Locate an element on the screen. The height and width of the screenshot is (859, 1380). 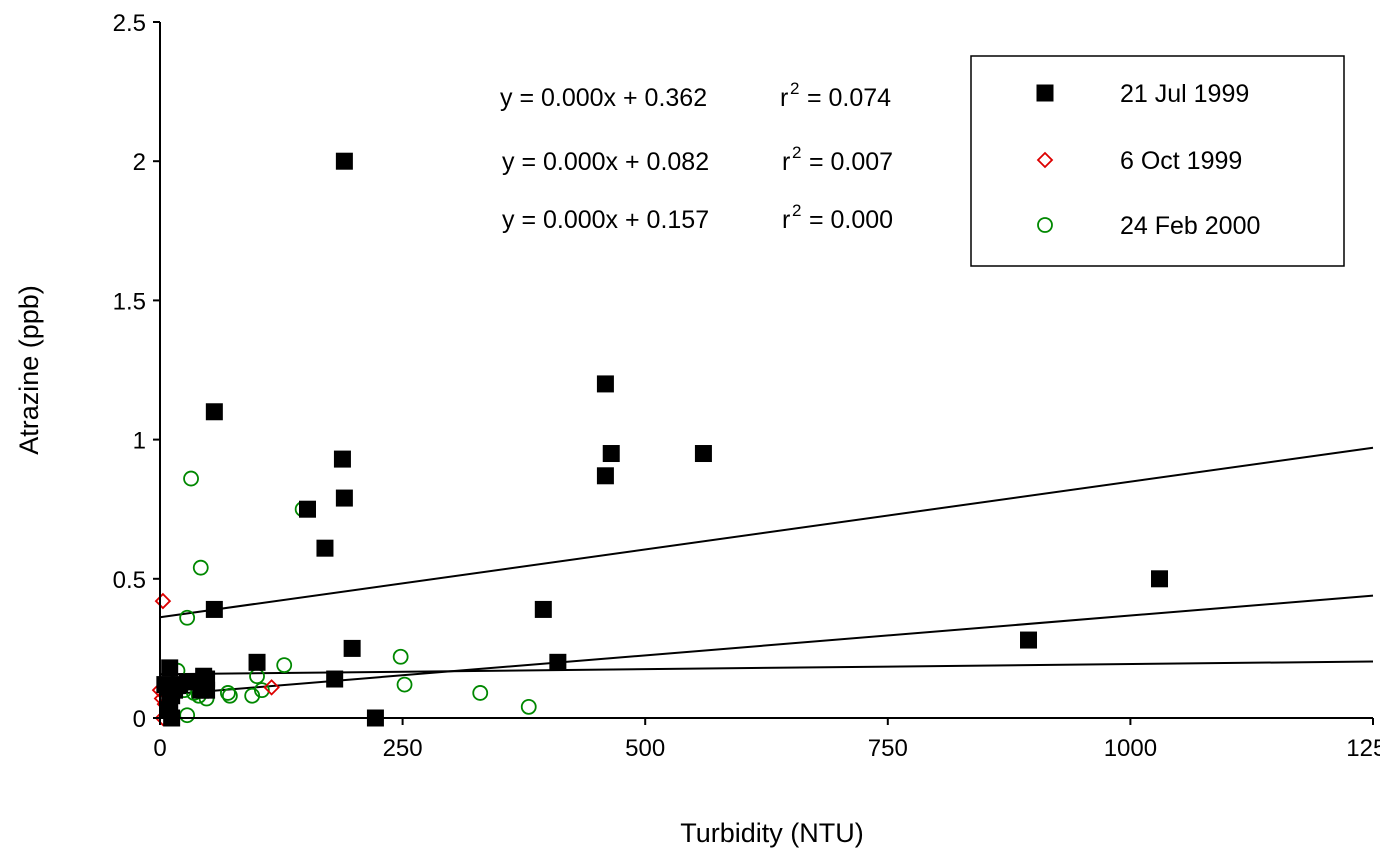
y-tick-label: 1 is located at coordinates (139, 441).